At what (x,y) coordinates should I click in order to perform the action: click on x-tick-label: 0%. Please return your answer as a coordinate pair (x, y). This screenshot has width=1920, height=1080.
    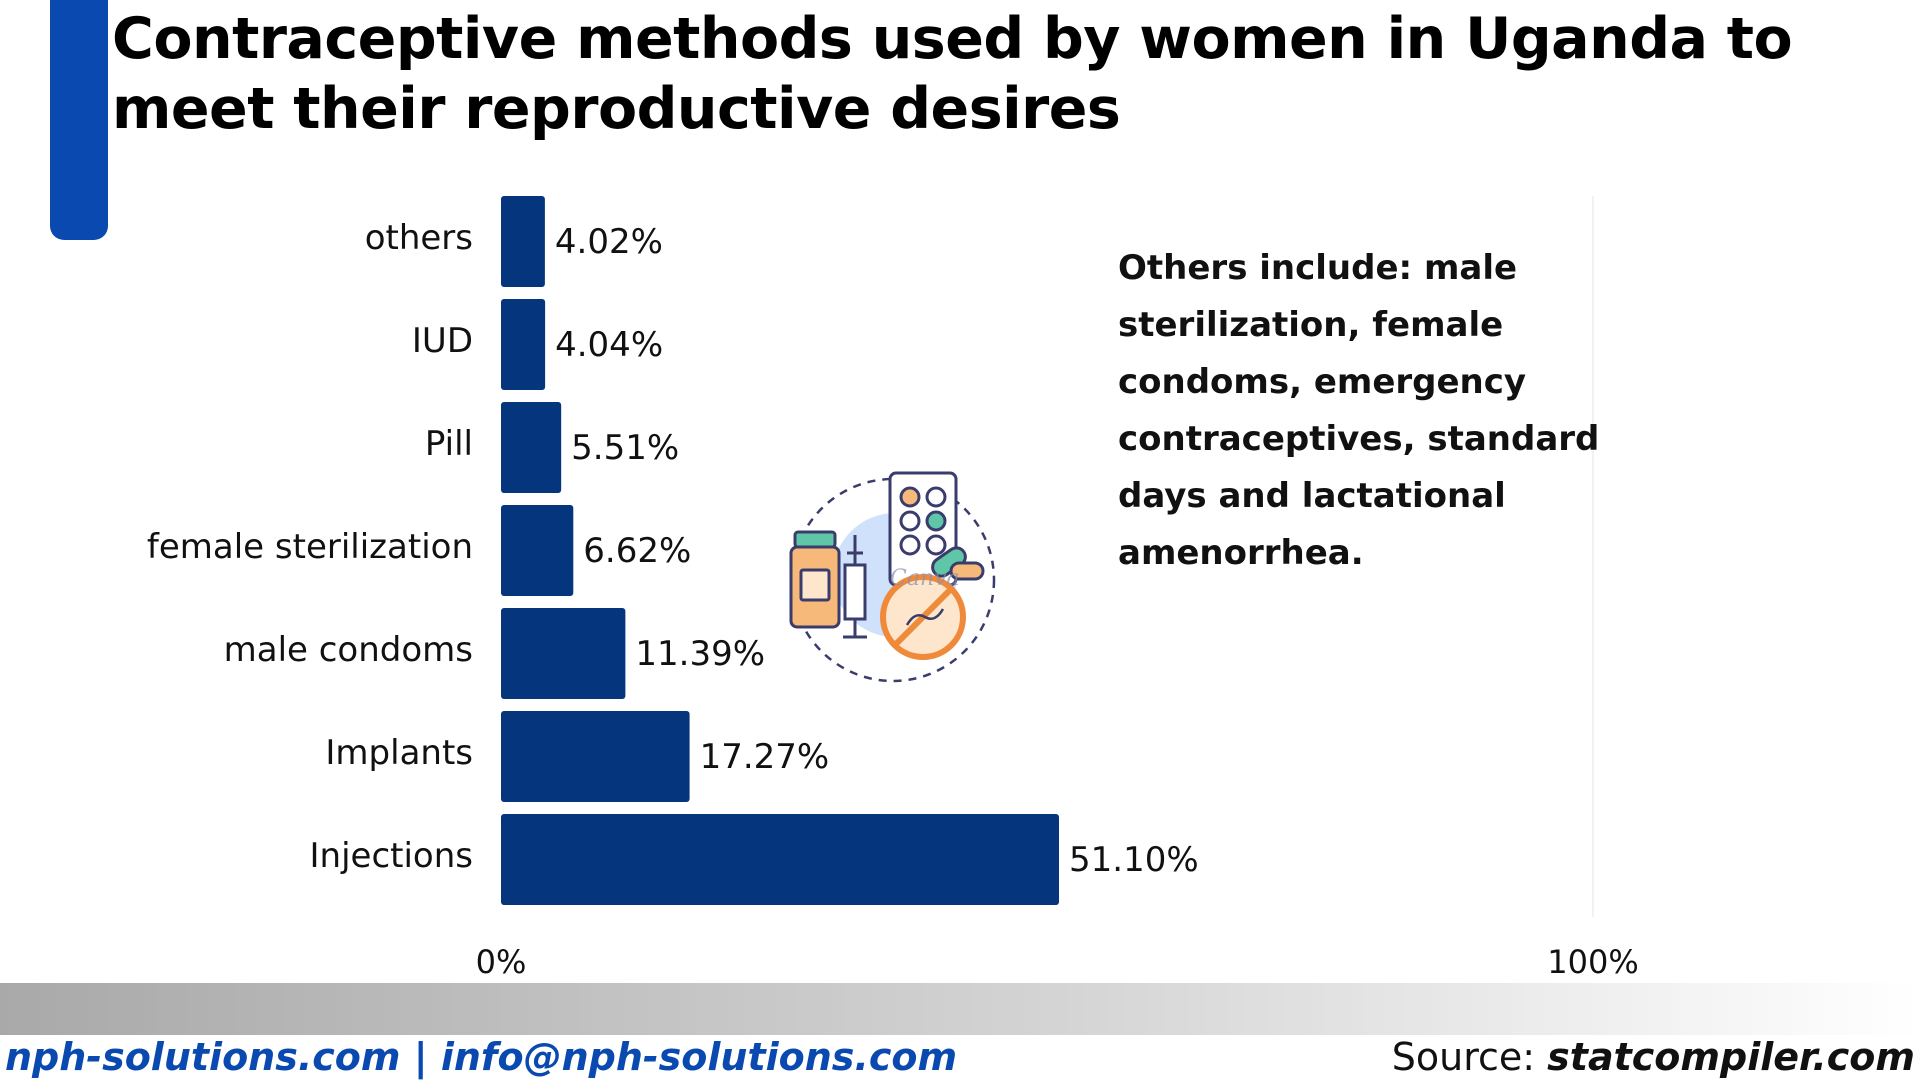
    Looking at the image, I should click on (501, 961).